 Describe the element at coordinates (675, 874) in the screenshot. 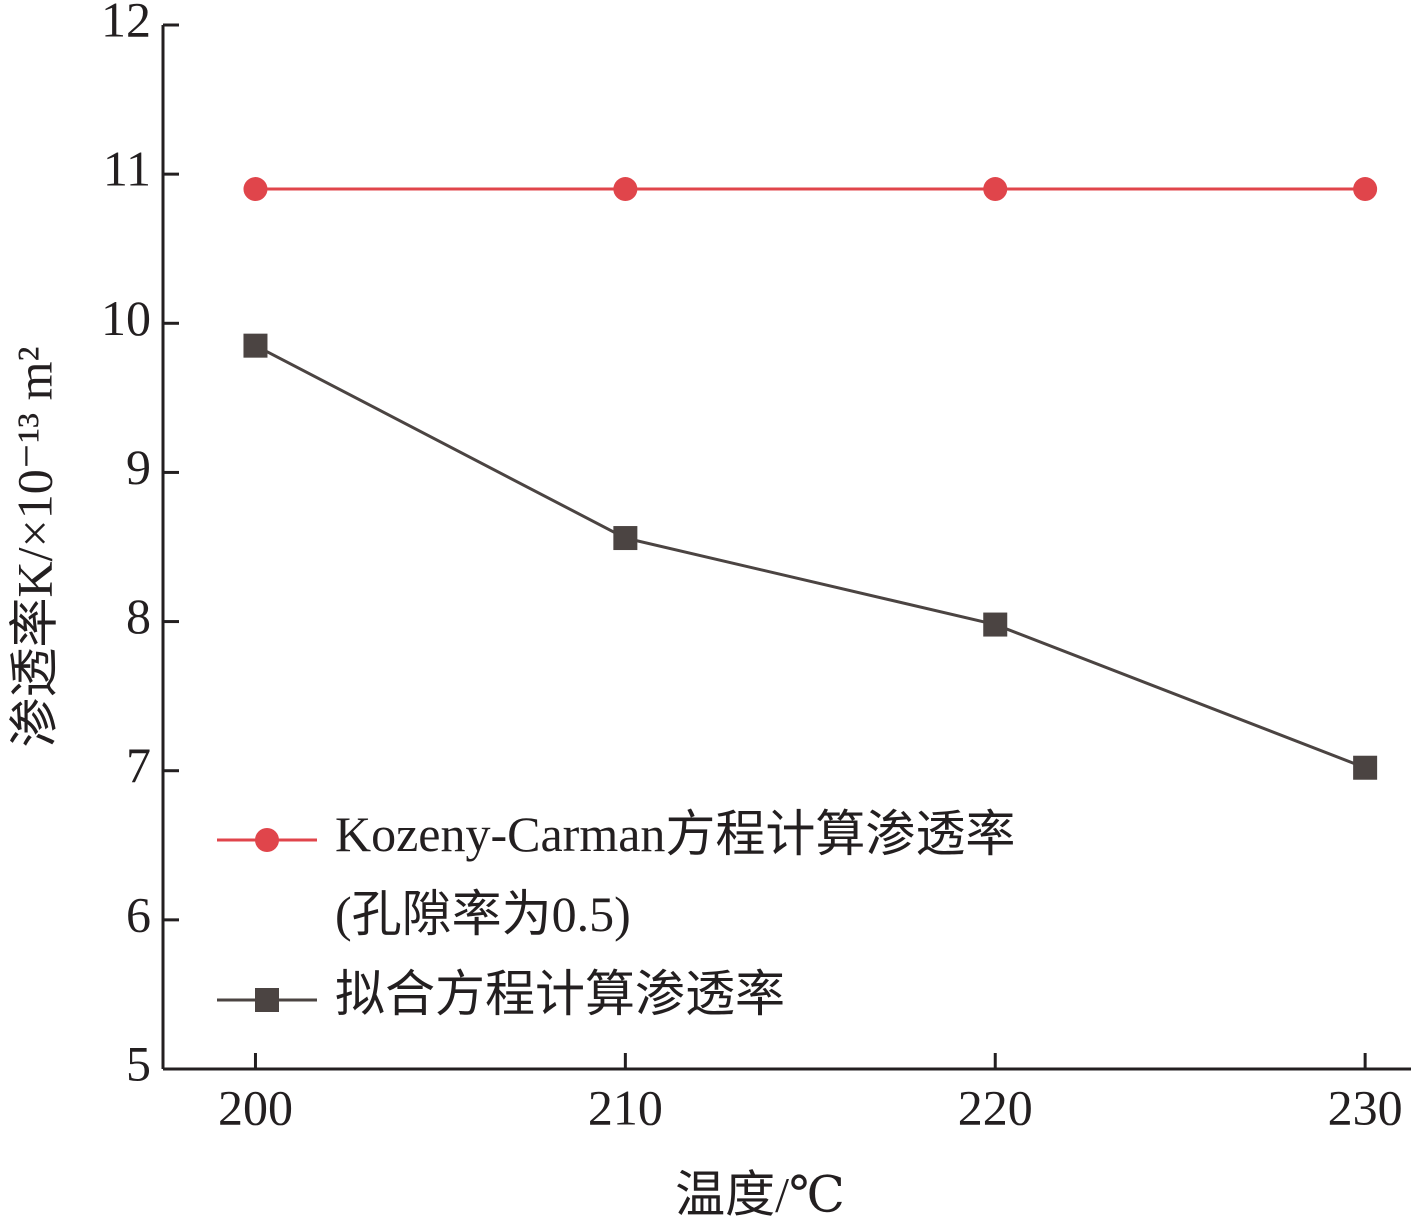

I see `legend-label: Kozeny-Carman方程计算渗透率(孔隙率为0.5)` at that location.